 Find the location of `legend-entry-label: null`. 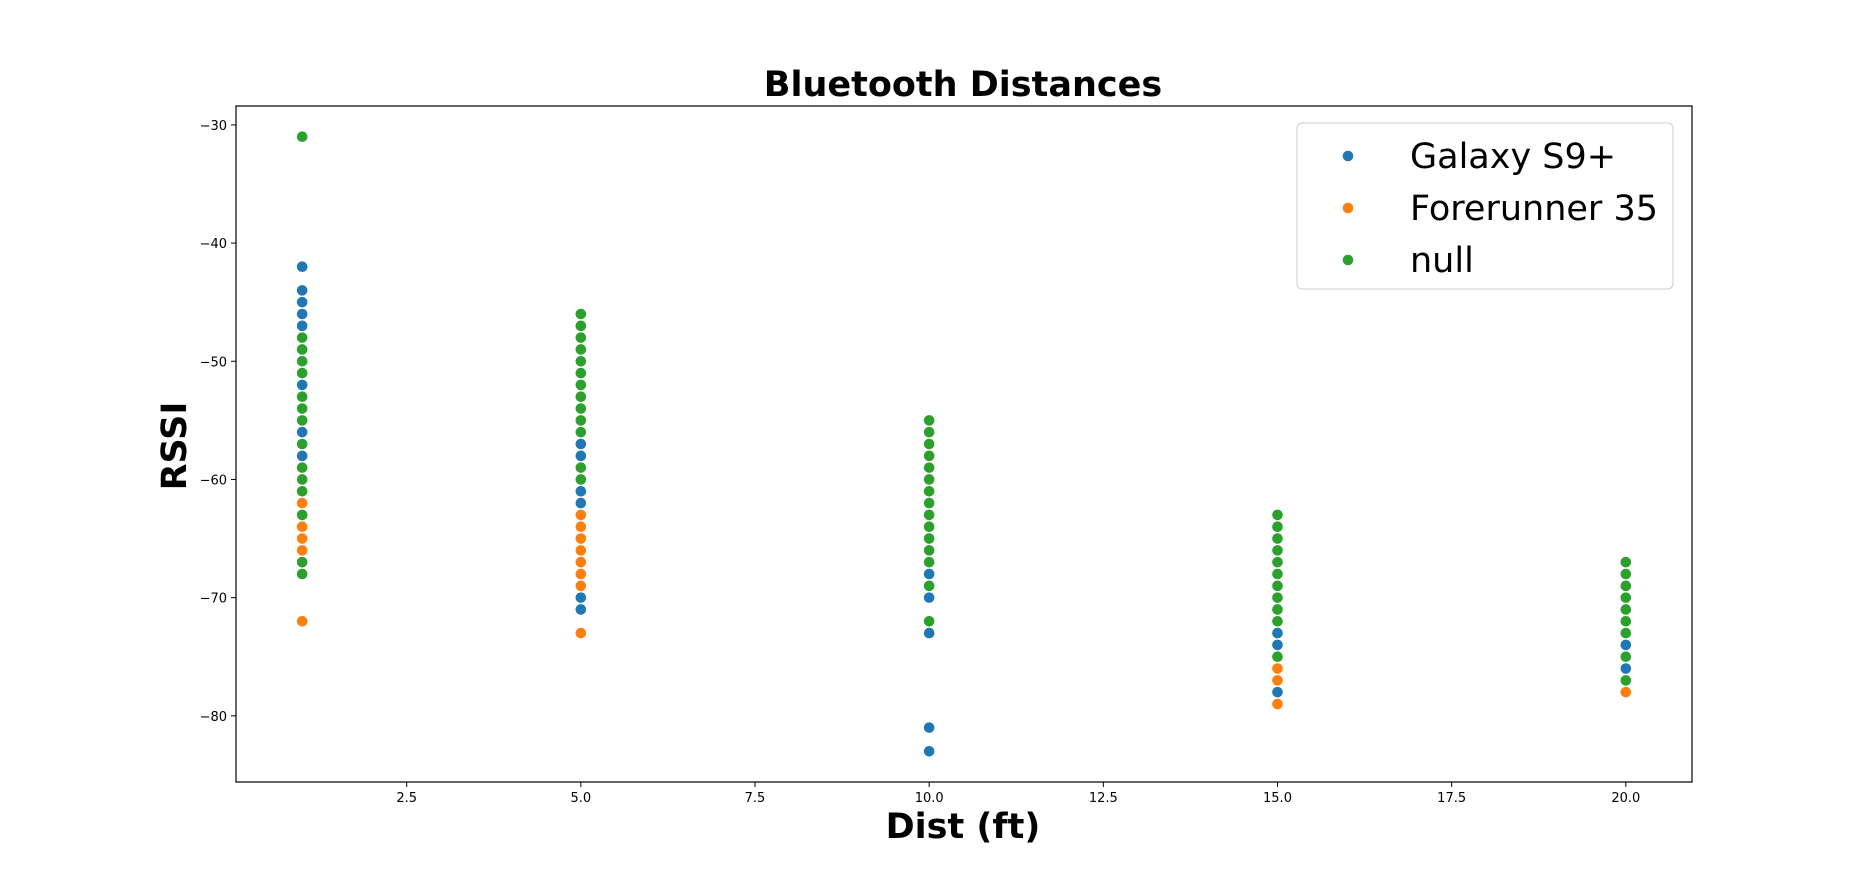

legend-entry-label: null is located at coordinates (1442, 261).